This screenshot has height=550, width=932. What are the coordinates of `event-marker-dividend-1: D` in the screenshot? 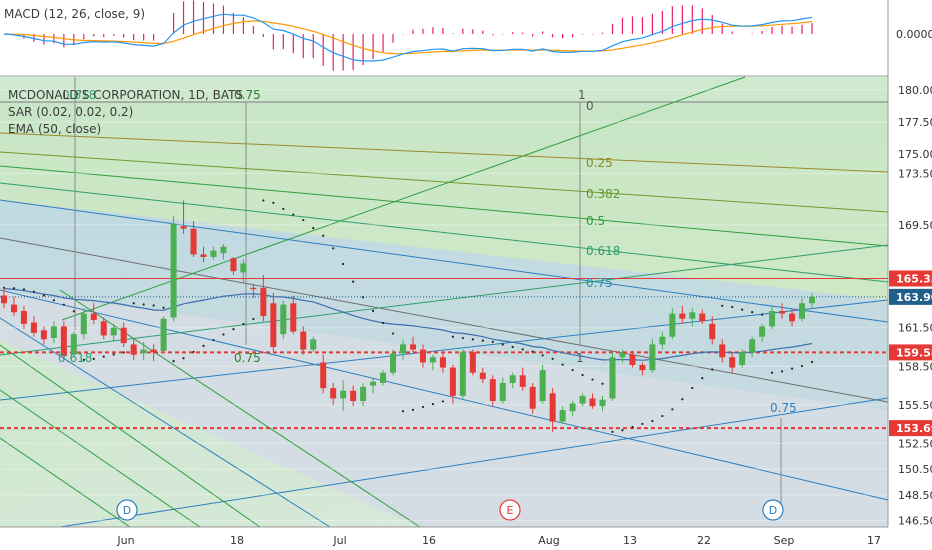 It's located at (127, 510).